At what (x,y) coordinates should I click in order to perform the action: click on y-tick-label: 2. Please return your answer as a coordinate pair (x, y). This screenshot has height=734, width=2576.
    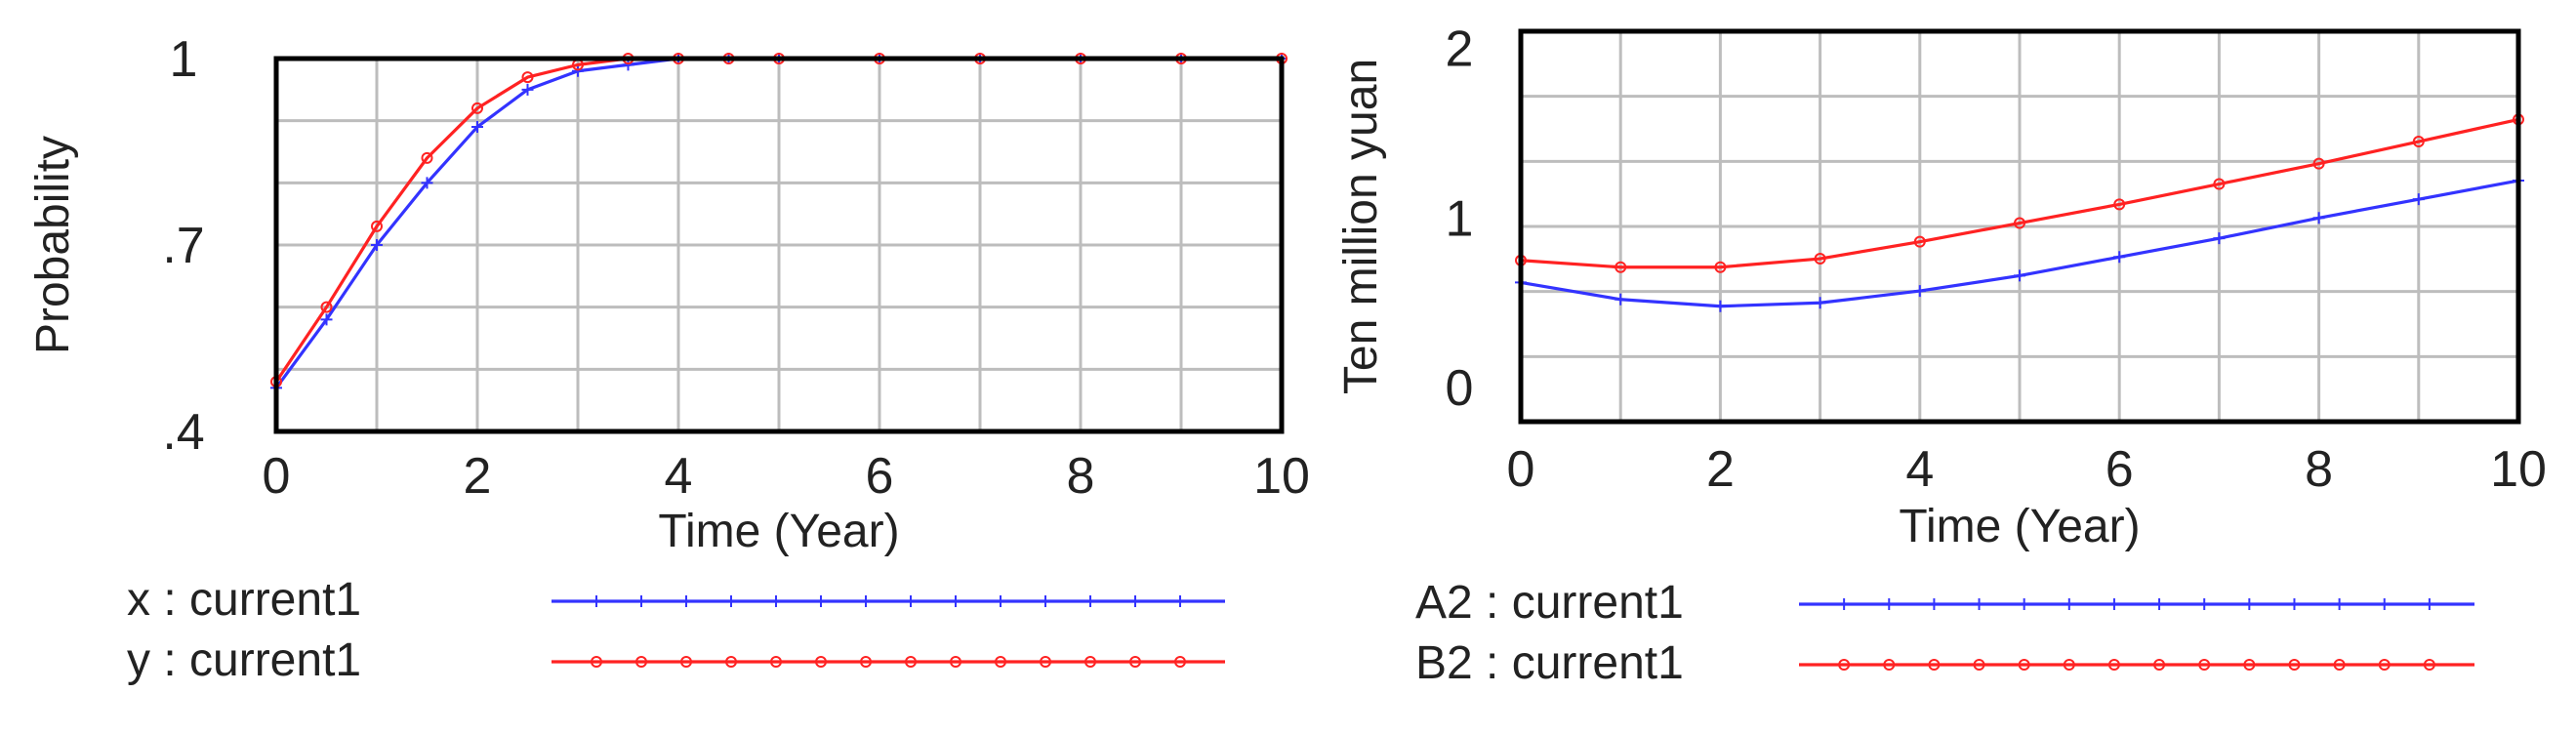
    Looking at the image, I should click on (1460, 48).